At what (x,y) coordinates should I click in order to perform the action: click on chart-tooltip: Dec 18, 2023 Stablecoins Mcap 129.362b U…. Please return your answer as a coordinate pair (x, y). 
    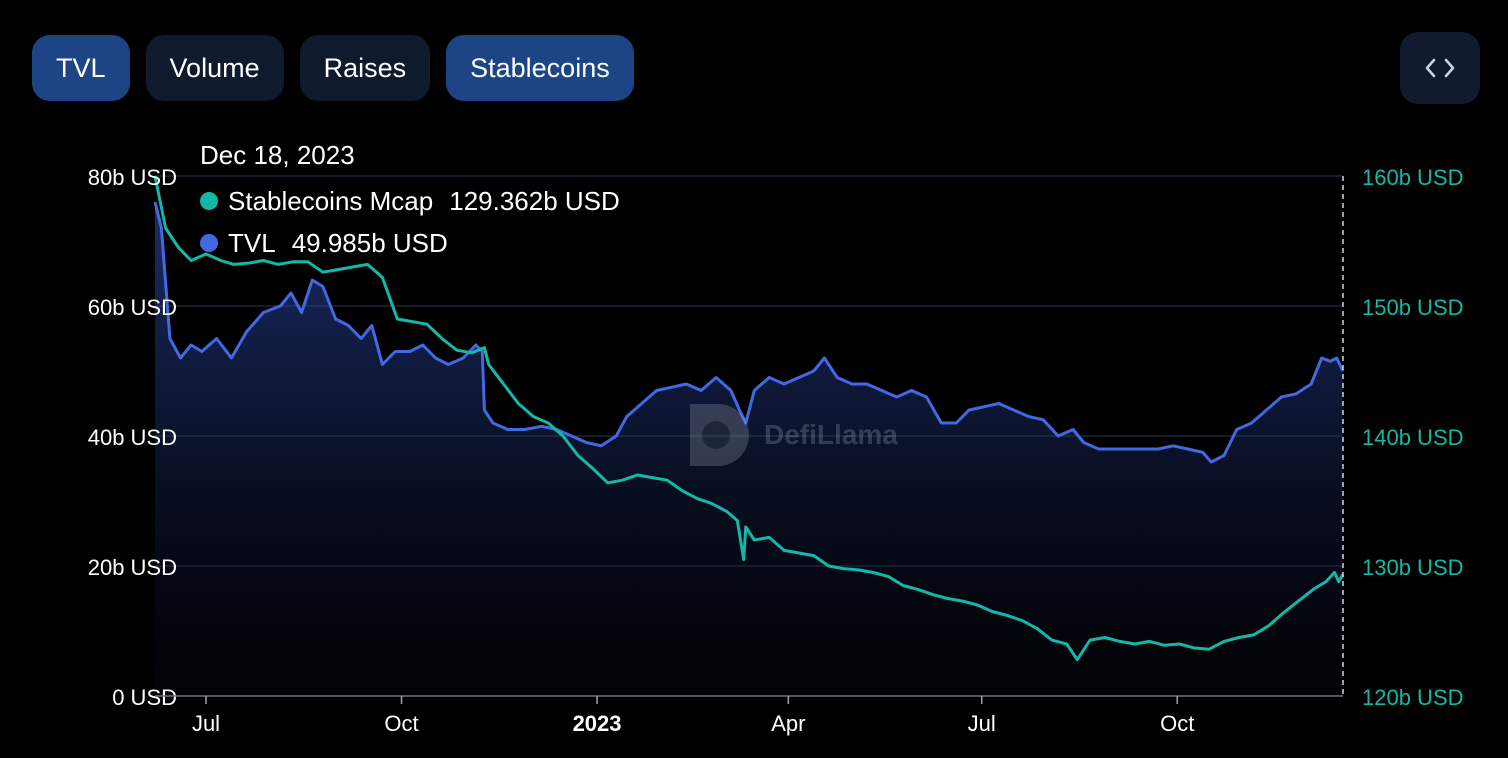
    Looking at the image, I should click on (410, 202).